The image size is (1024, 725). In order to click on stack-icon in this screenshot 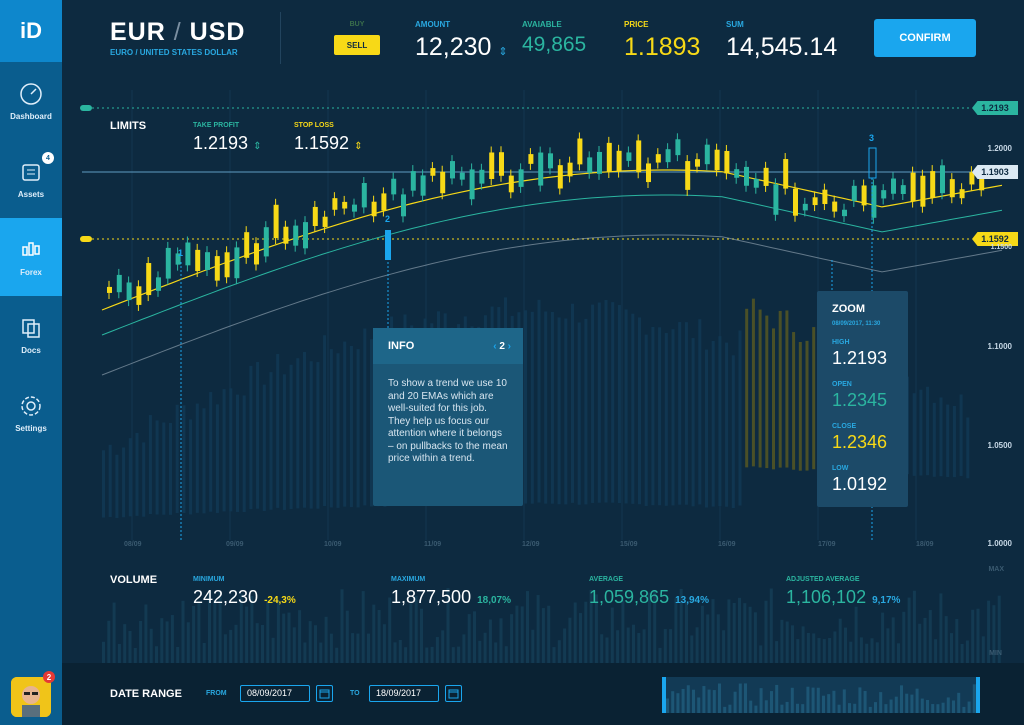, I will do `click(31, 172)`.